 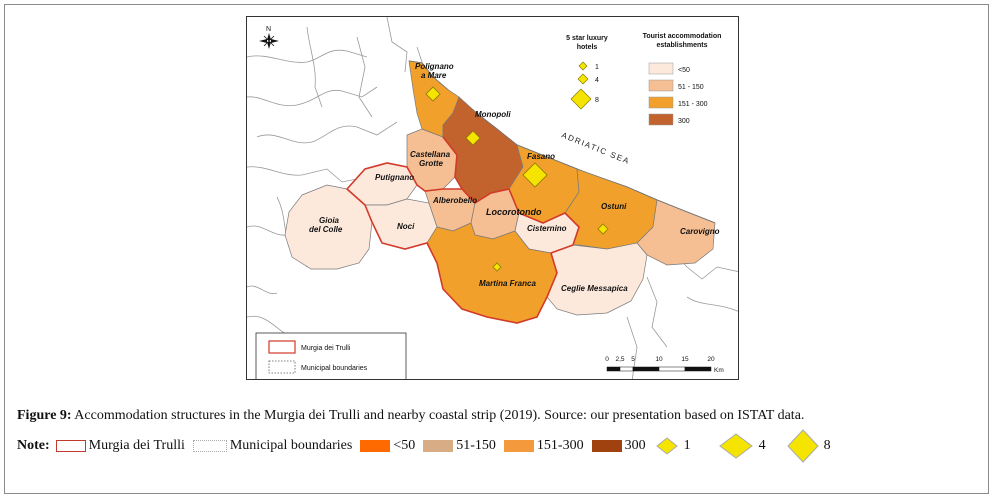 What do you see at coordinates (452, 163) in the screenshot?
I see `murgia-inner-border` at bounding box center [452, 163].